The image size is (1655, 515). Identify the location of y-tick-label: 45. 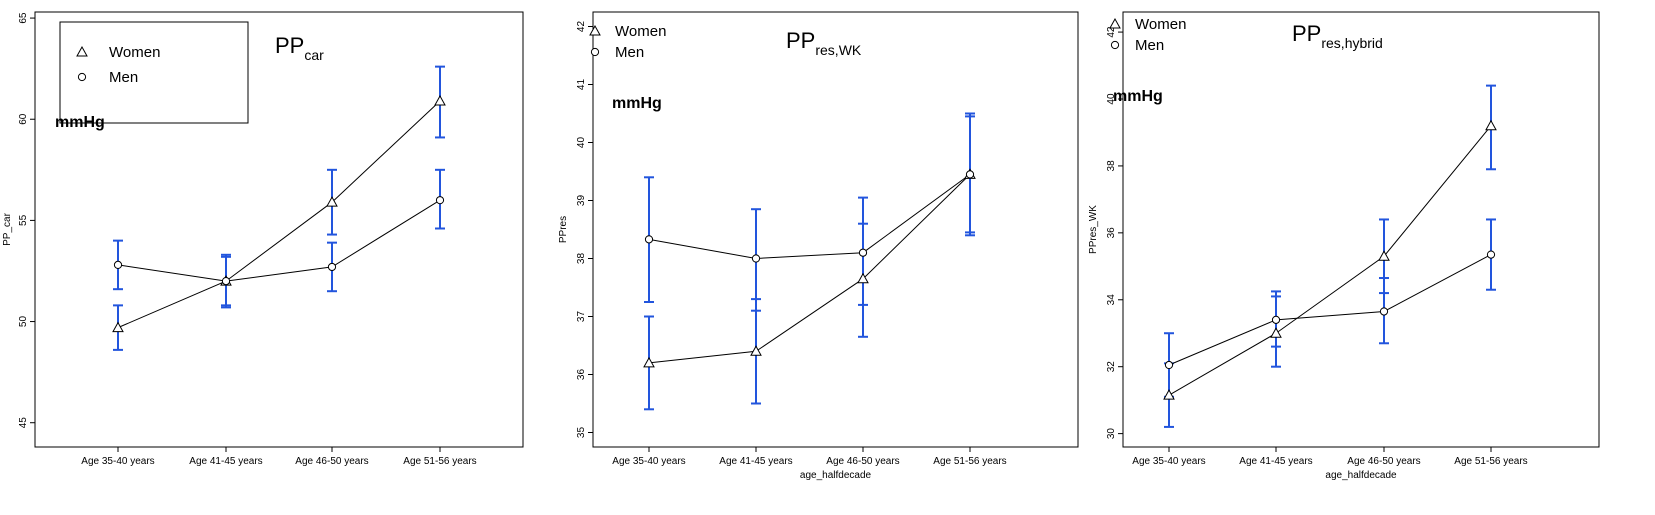
(23, 423).